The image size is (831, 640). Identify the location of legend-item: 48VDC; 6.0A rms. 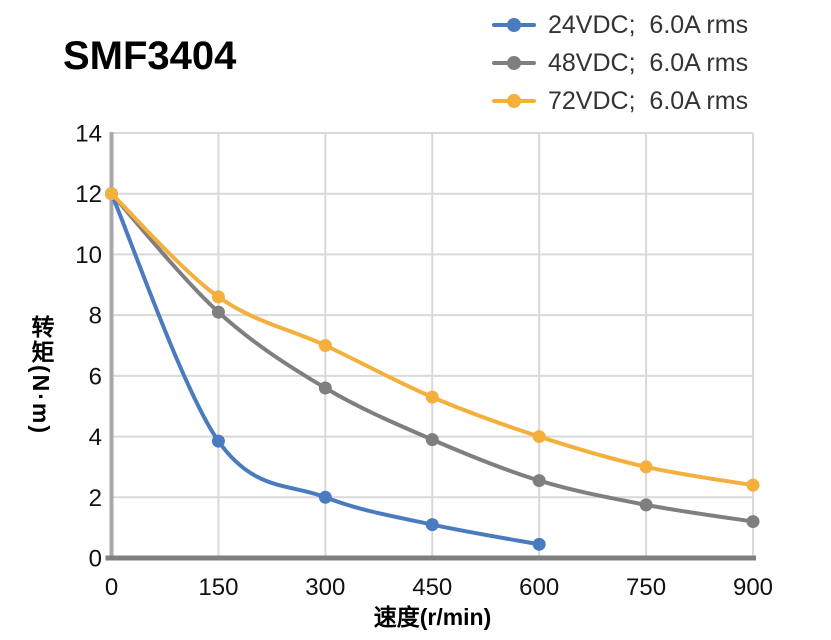
(620, 63).